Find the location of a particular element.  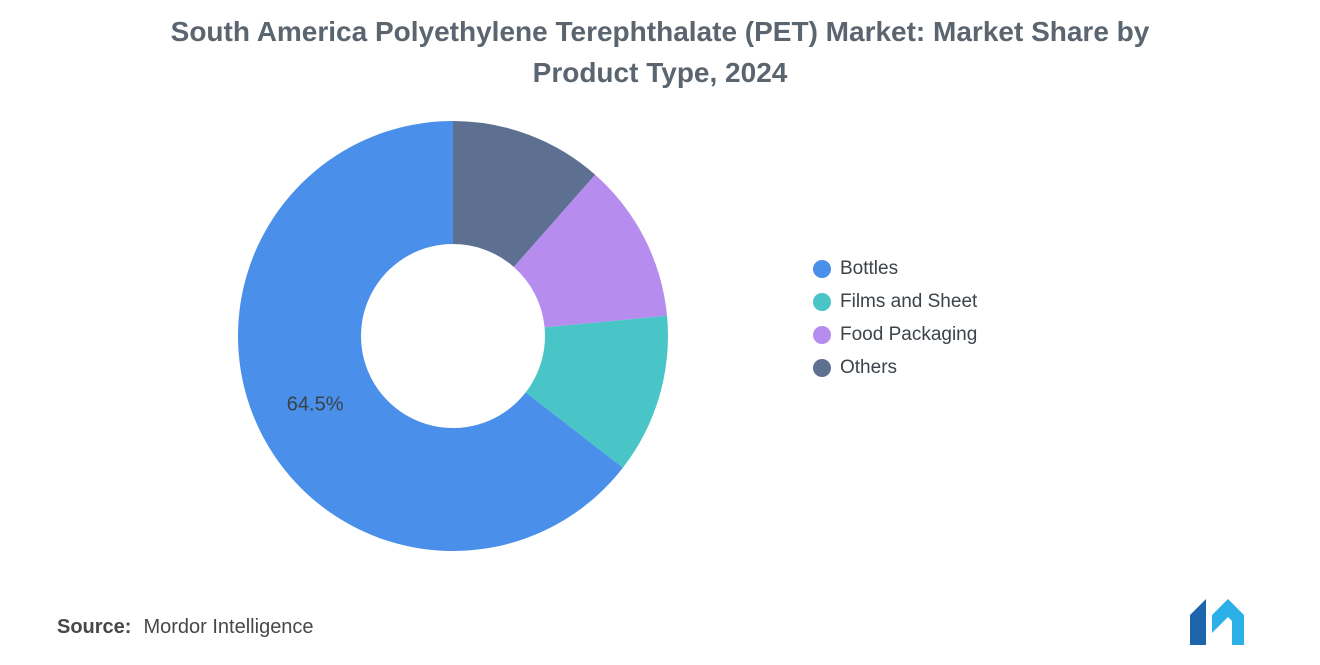

legend-label-food-packaging: Food Packaging is located at coordinates (909, 334).